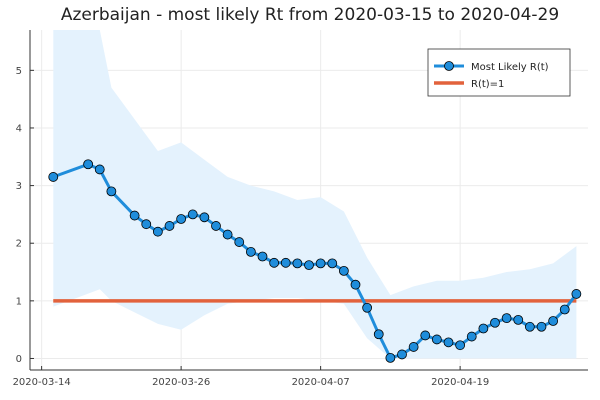 This screenshot has width=600, height=400. Describe the element at coordinates (510, 67) in the screenshot. I see `legend-most-likely-label: Most Likely R(t)` at that location.